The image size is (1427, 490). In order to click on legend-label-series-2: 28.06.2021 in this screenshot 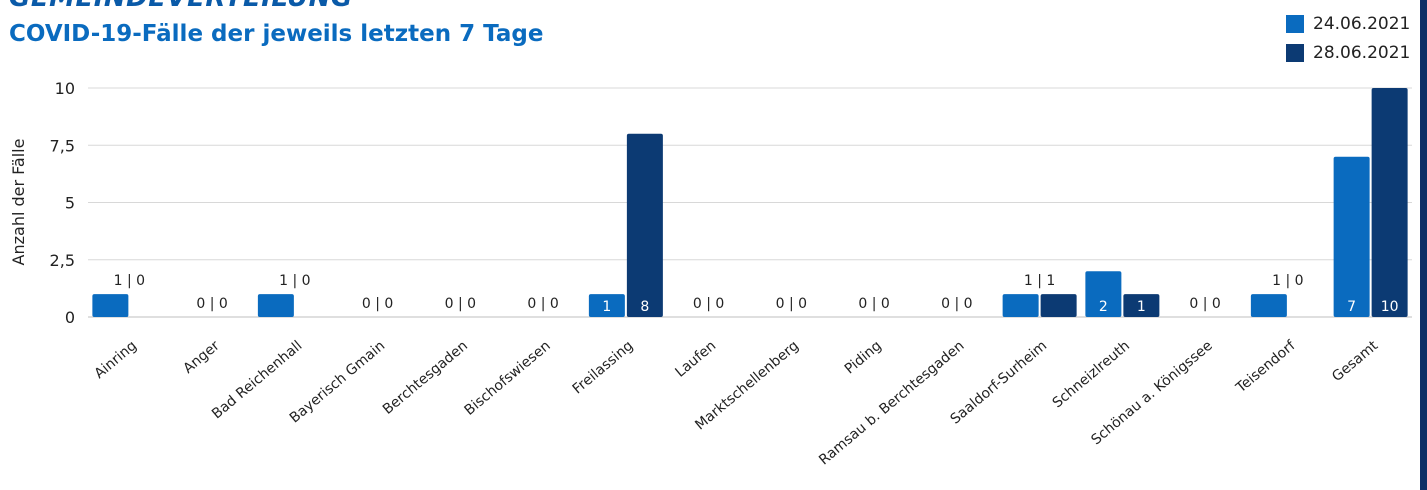, I will do `click(1362, 52)`.